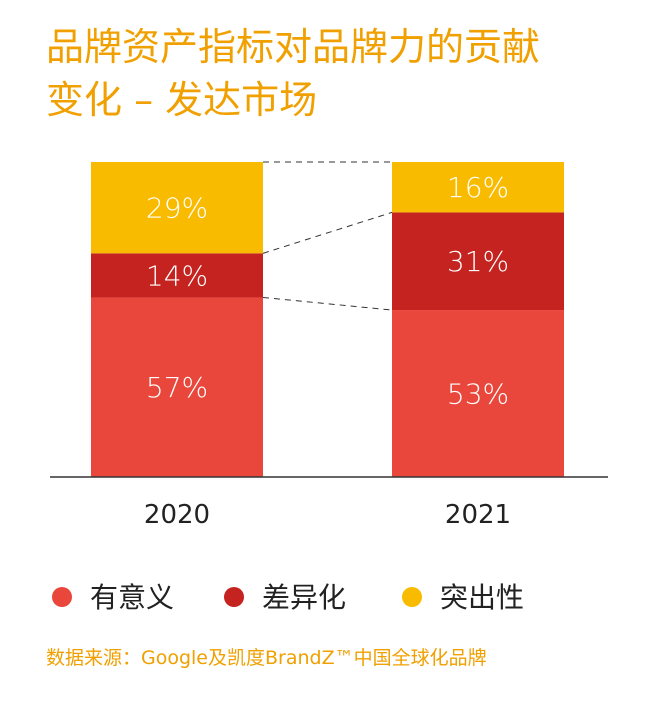  Describe the element at coordinates (482, 597) in the screenshot. I see `legend-label-3: 突出性` at that location.